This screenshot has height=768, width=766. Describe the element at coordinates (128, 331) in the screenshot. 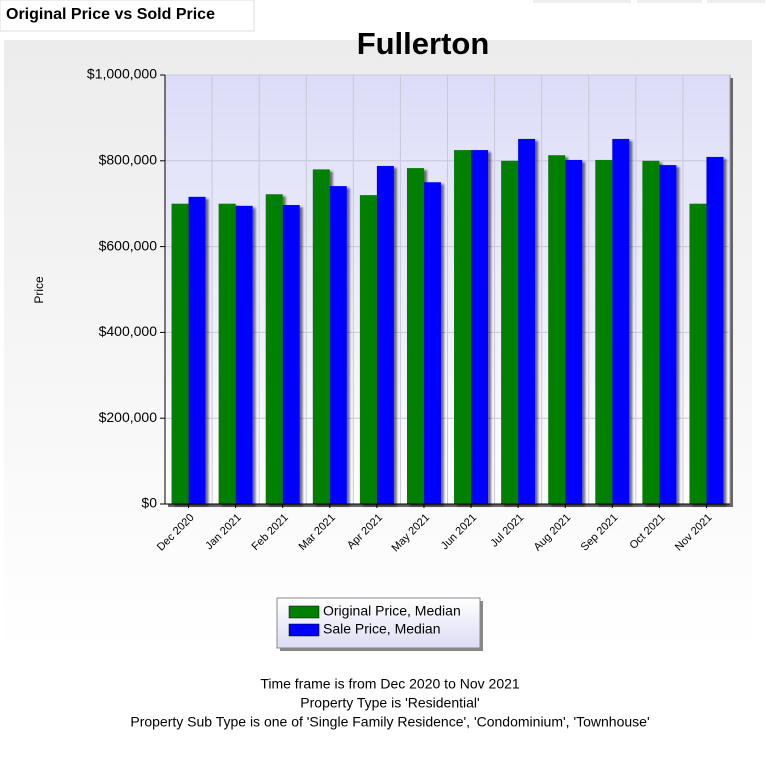

I see `y-tick-label: $400,000` at that location.